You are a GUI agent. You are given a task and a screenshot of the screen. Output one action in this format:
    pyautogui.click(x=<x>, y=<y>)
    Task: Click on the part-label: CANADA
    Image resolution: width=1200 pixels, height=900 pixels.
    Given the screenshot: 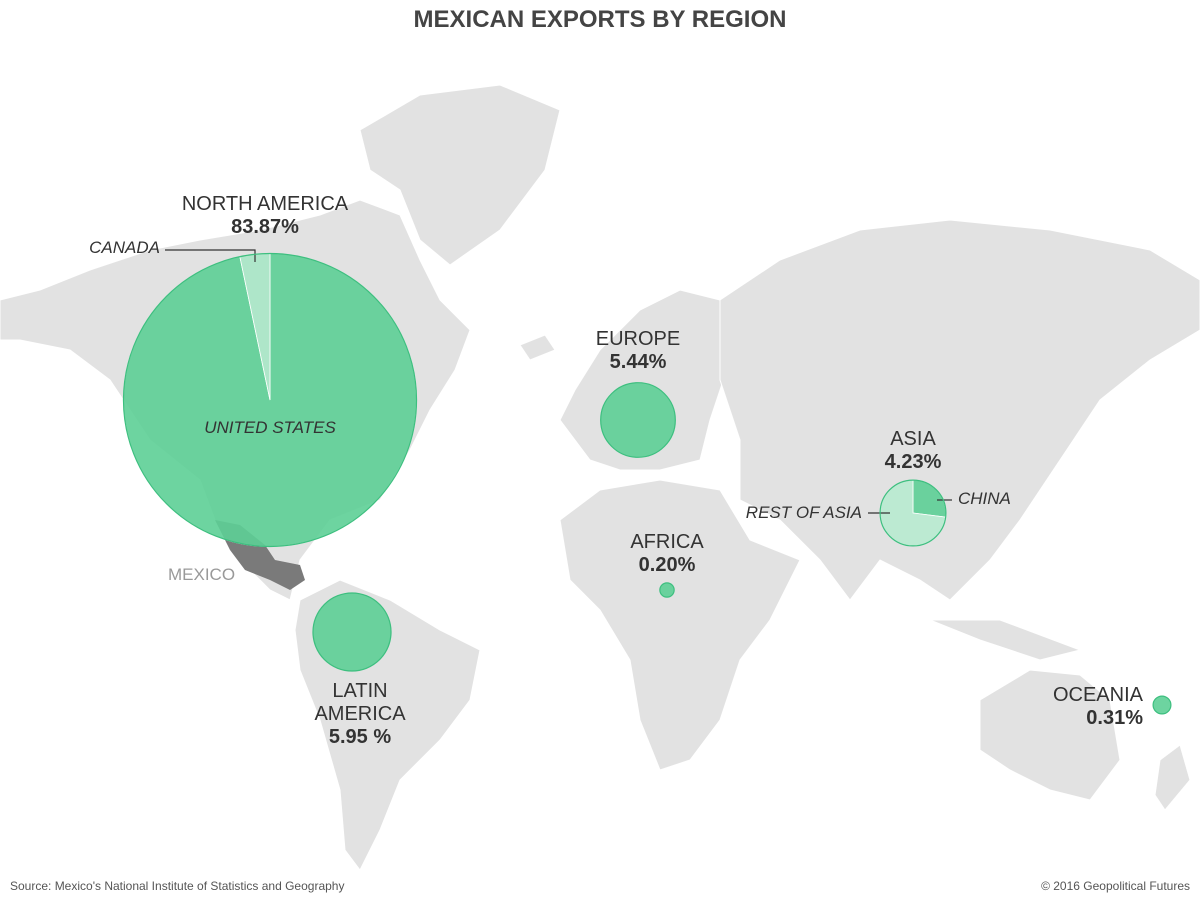 What is the action you would take?
    pyautogui.click(x=124, y=247)
    